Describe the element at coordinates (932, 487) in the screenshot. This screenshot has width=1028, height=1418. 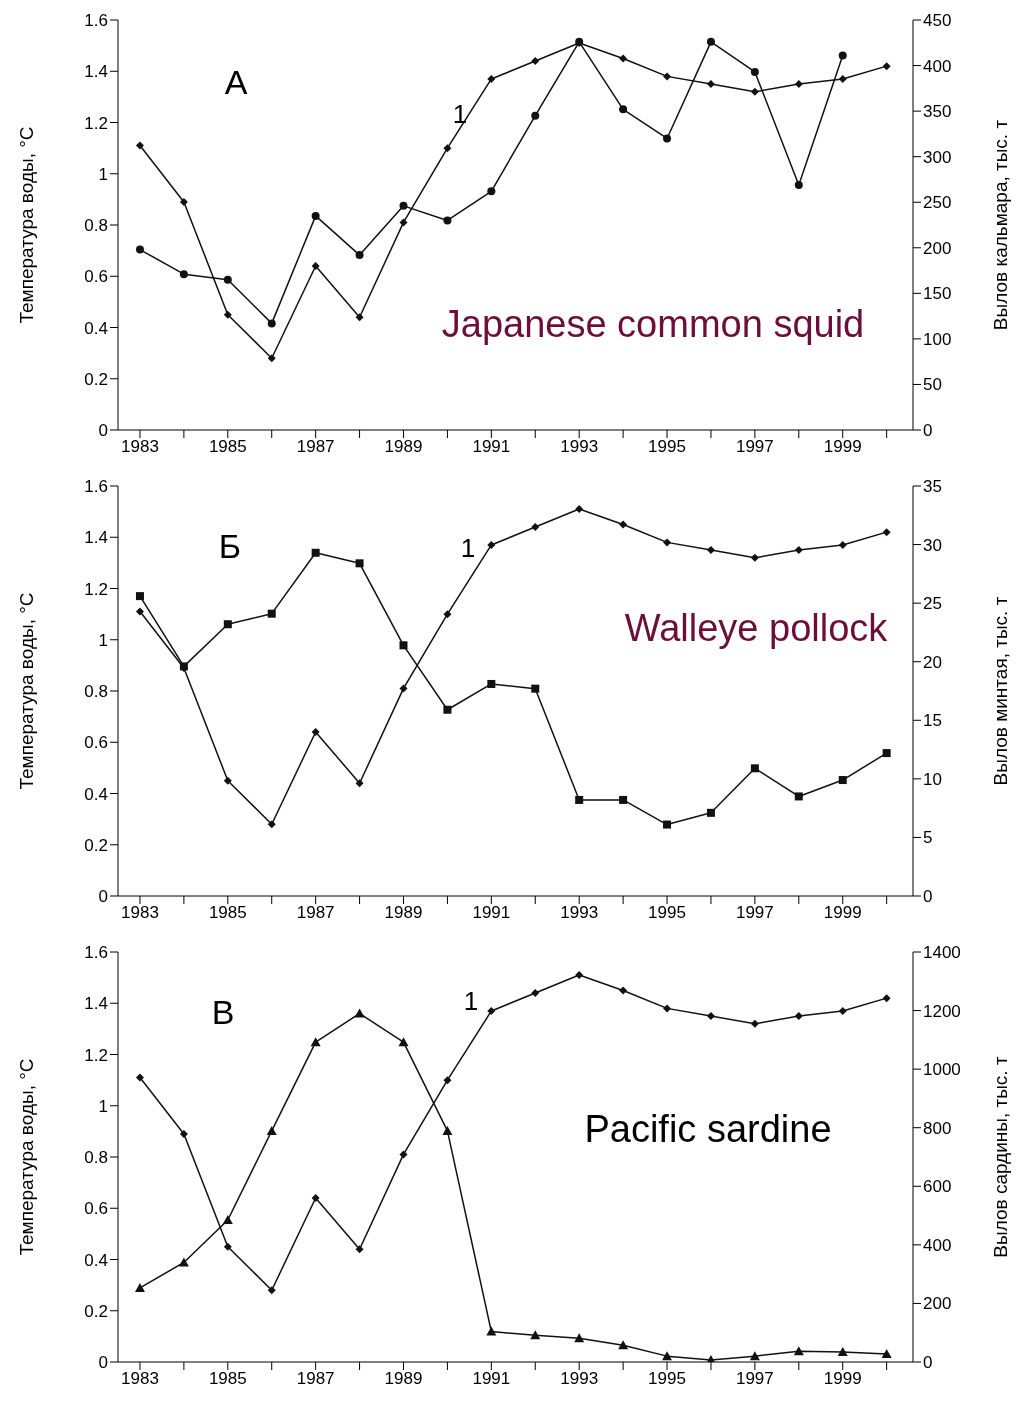
I see `y2-tick-label: 35` at that location.